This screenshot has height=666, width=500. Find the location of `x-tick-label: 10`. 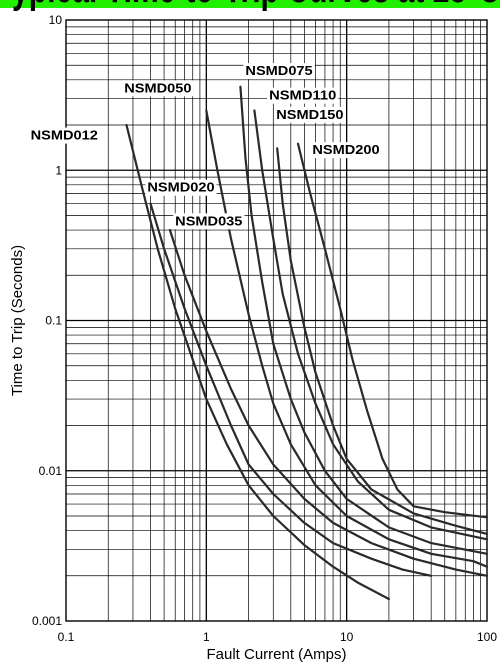

x-tick-label: 10 is located at coordinates (347, 637).